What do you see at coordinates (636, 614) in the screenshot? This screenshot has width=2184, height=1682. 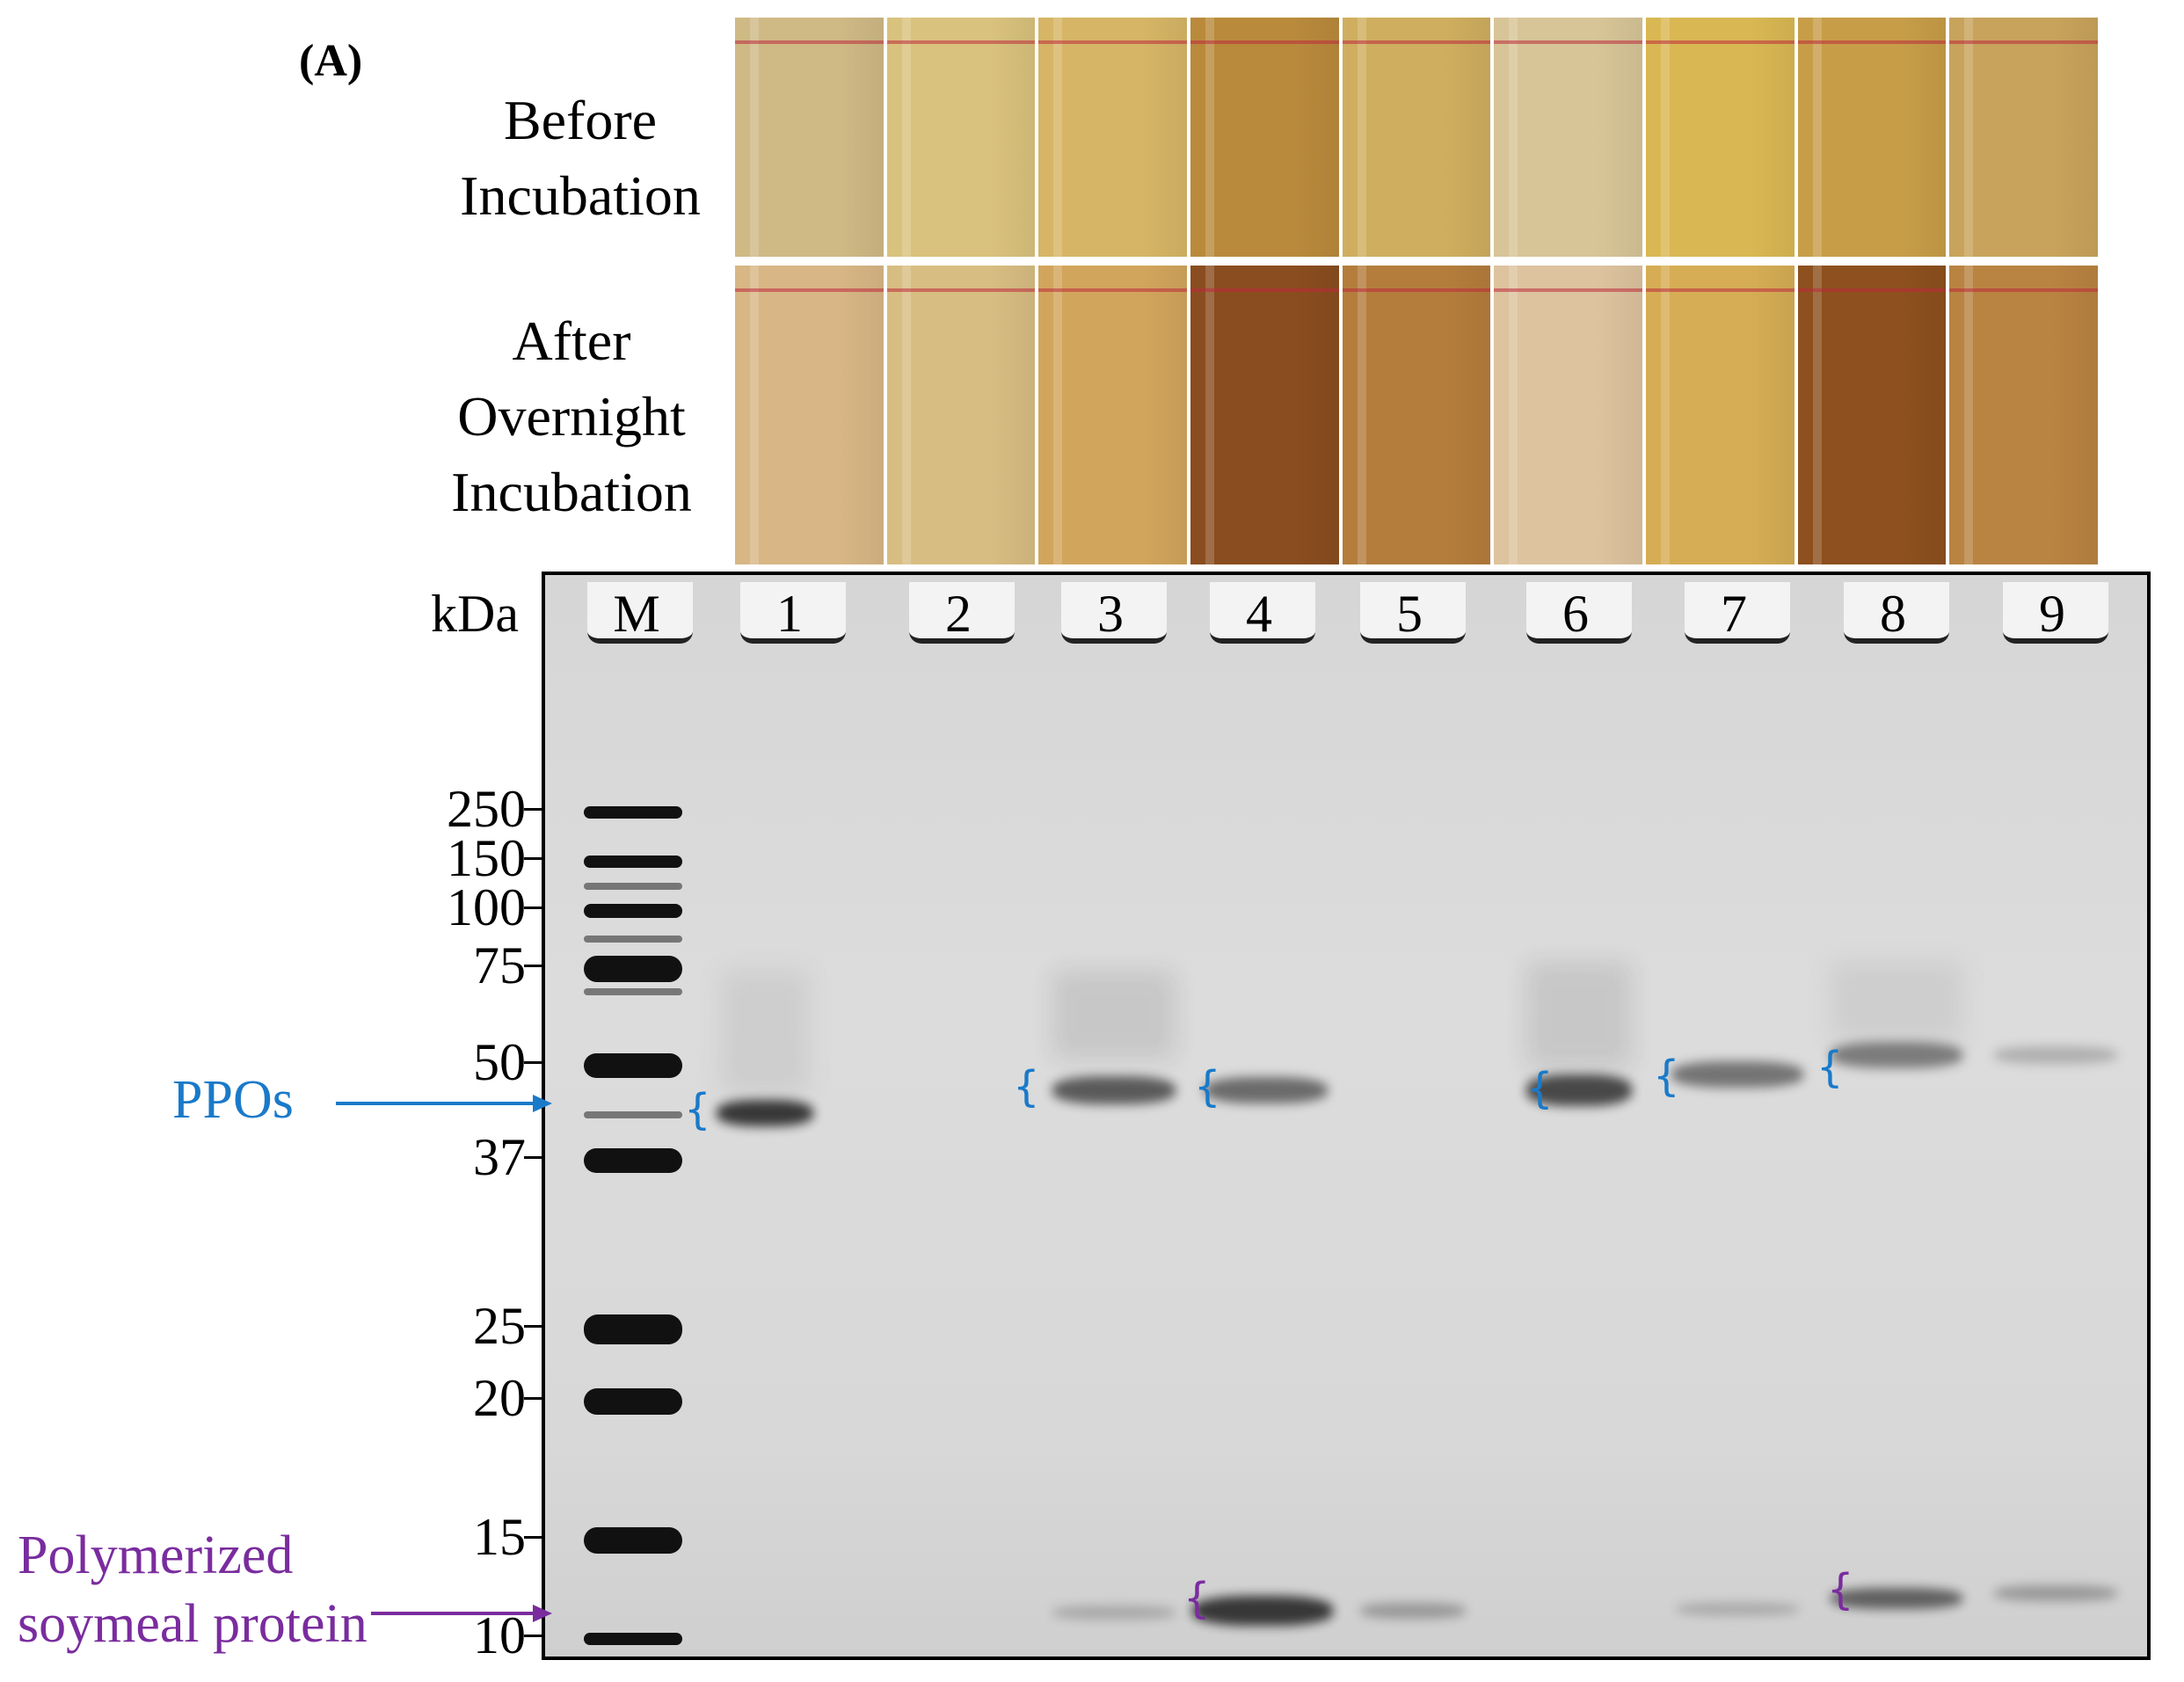 I see `lane-label: M` at bounding box center [636, 614].